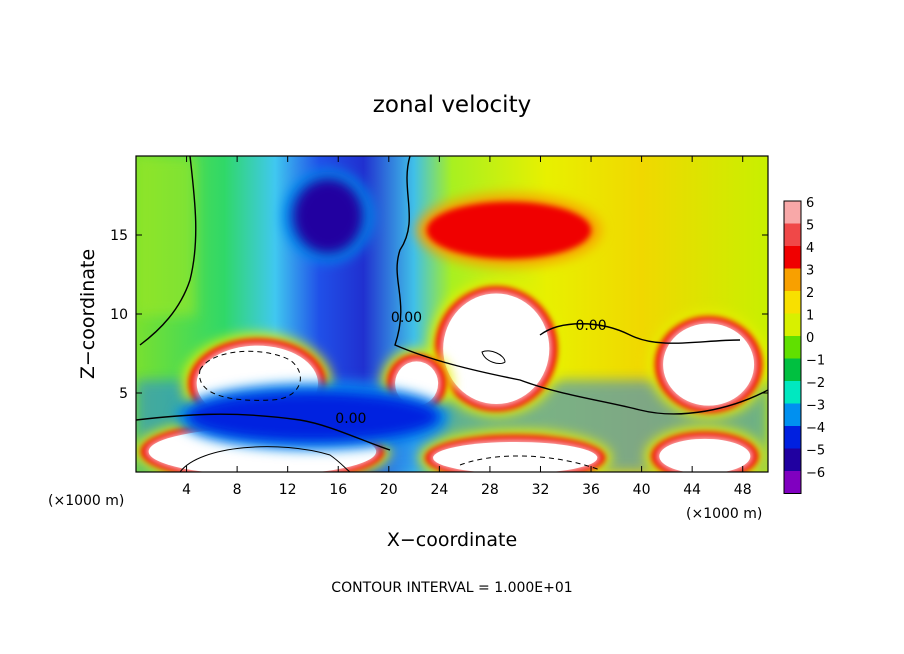 The height and width of the screenshot is (654, 904). I want to click on x-tick-label-44: 44, so click(692, 490).